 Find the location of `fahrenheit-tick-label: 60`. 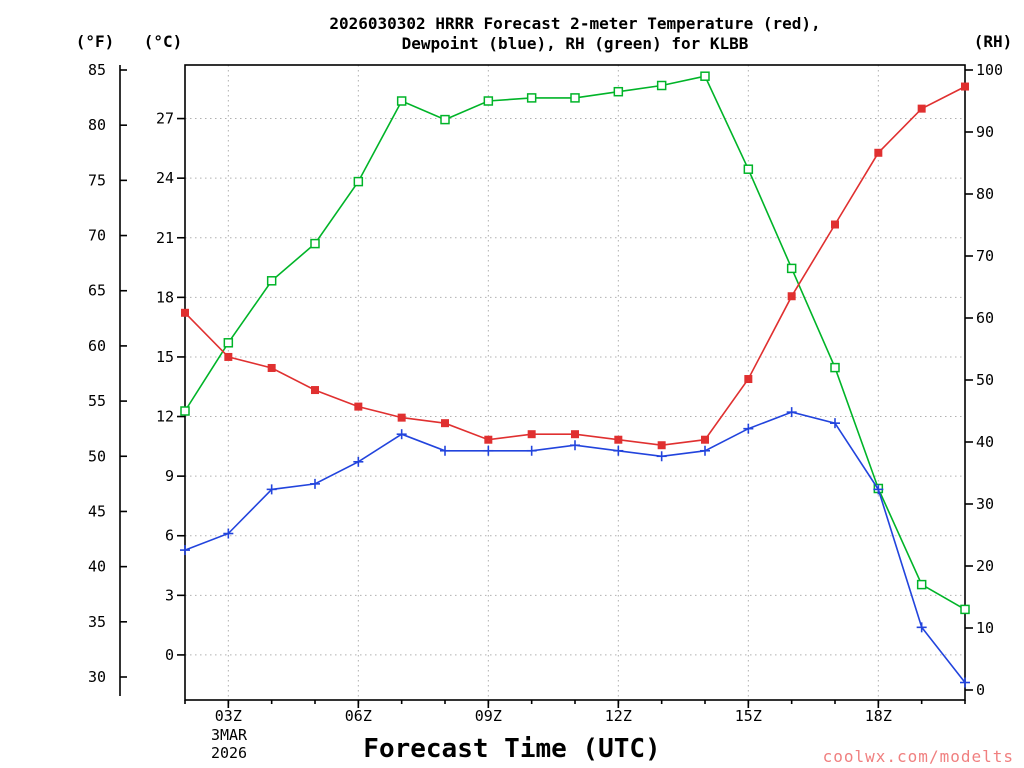

fahrenheit-tick-label: 60 is located at coordinates (97, 346).